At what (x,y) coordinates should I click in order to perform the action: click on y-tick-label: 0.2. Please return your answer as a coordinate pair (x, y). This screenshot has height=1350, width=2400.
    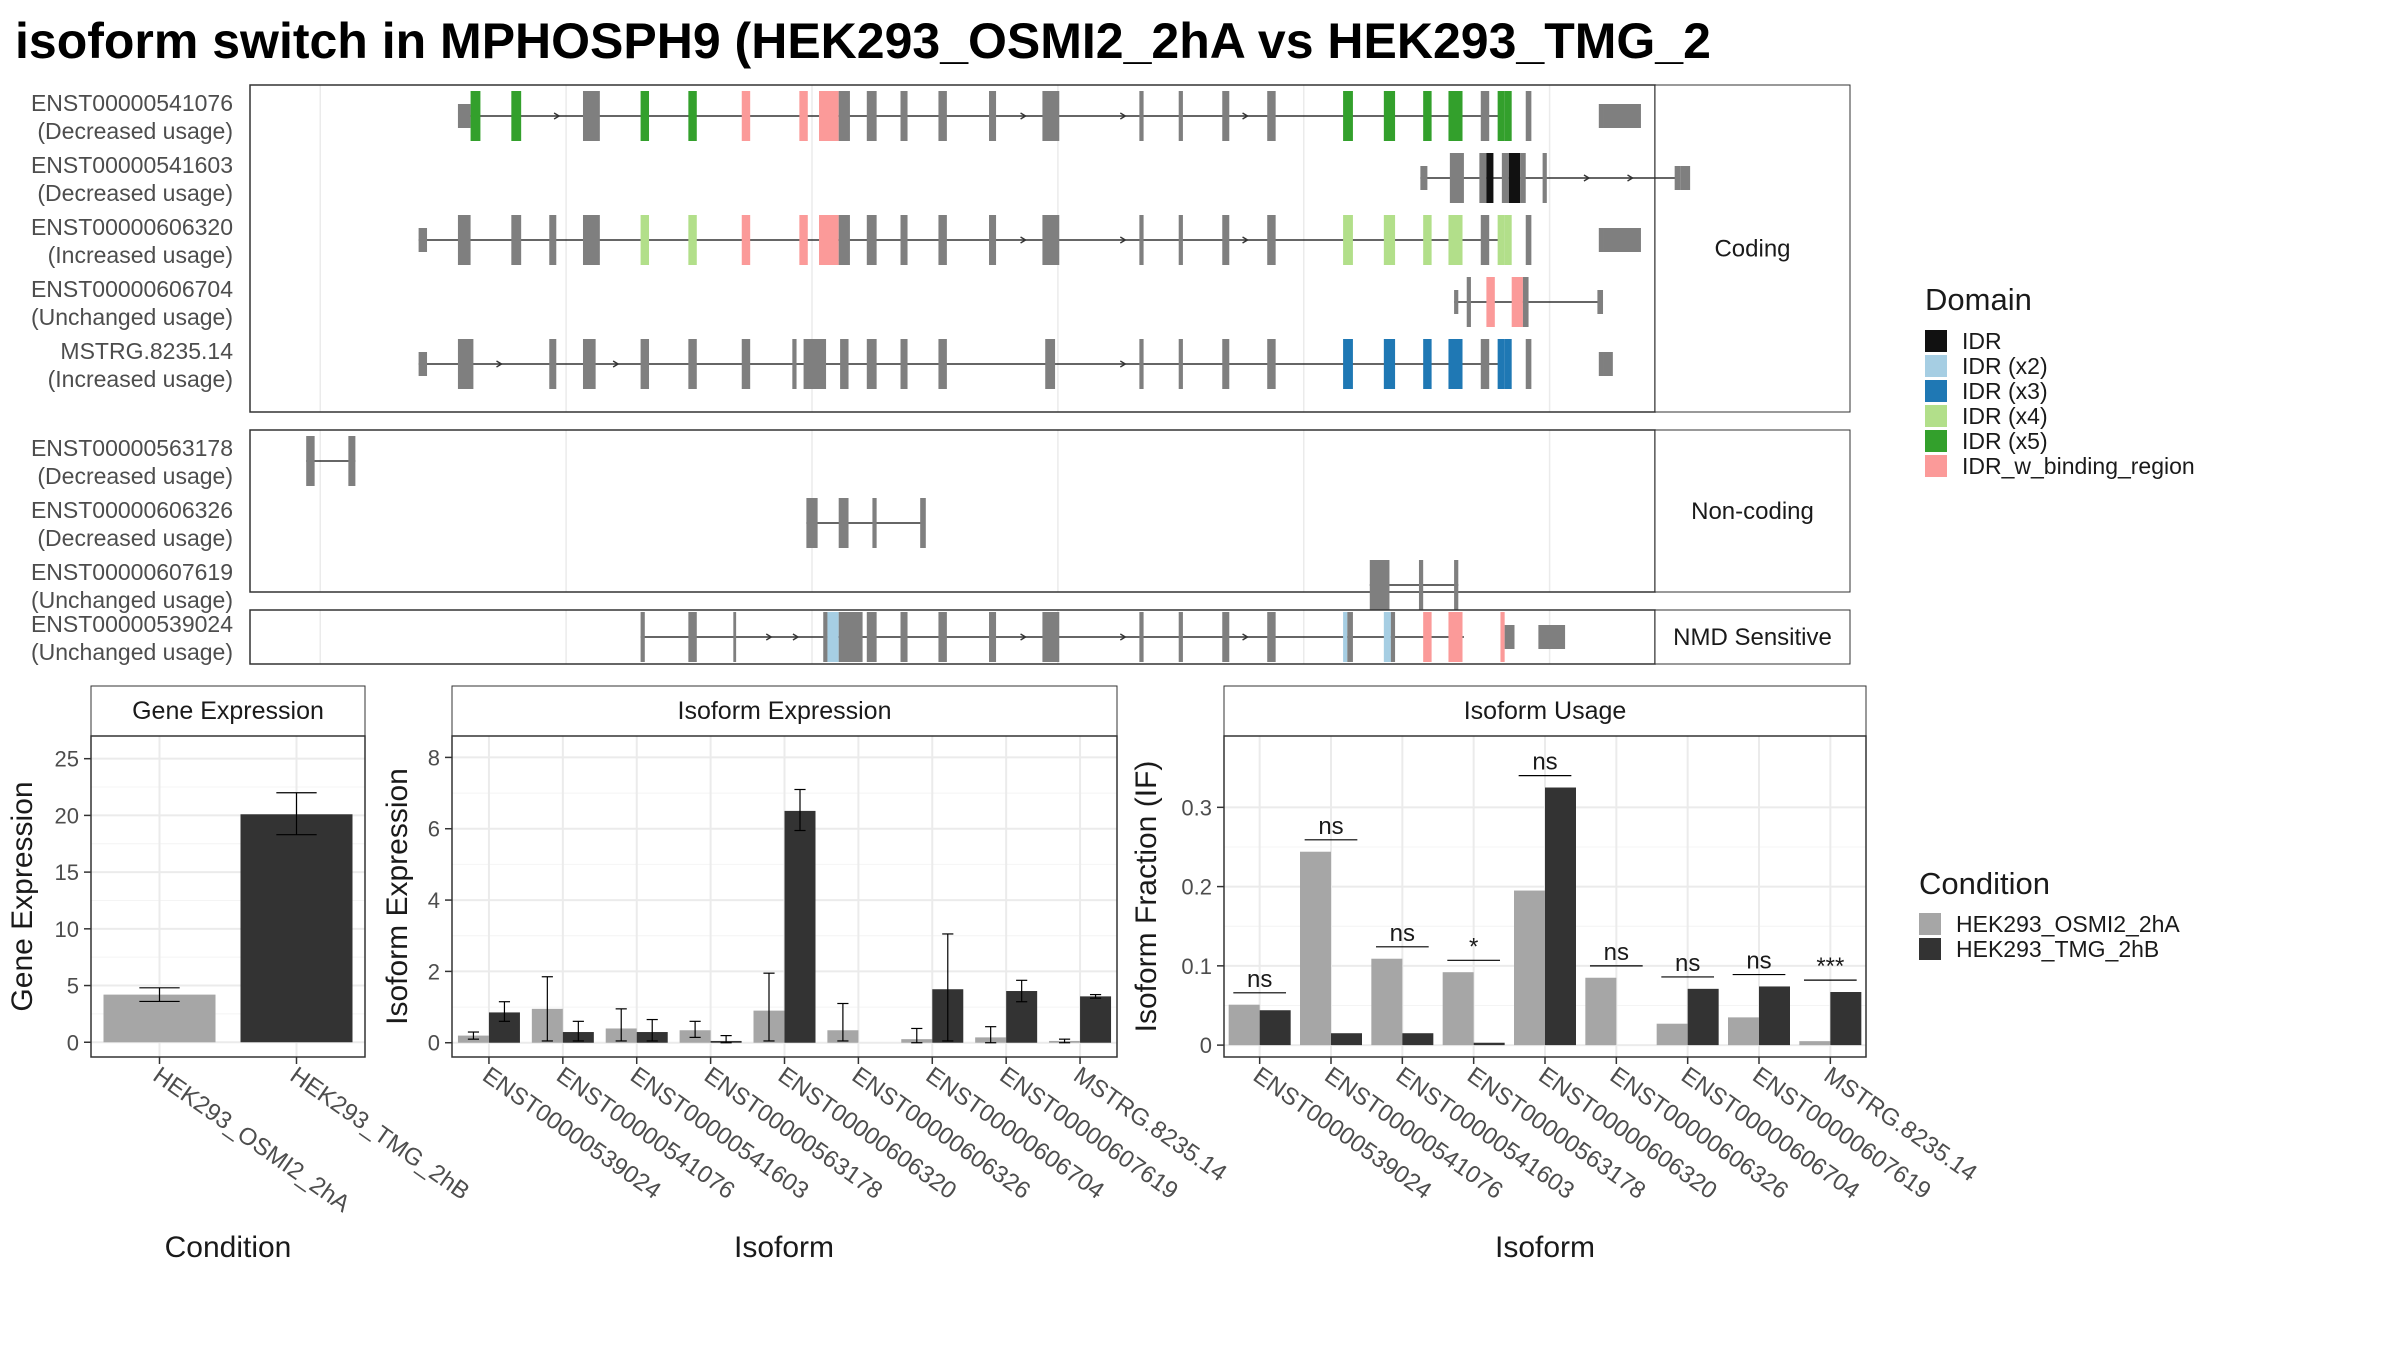
    Looking at the image, I should click on (1196, 887).